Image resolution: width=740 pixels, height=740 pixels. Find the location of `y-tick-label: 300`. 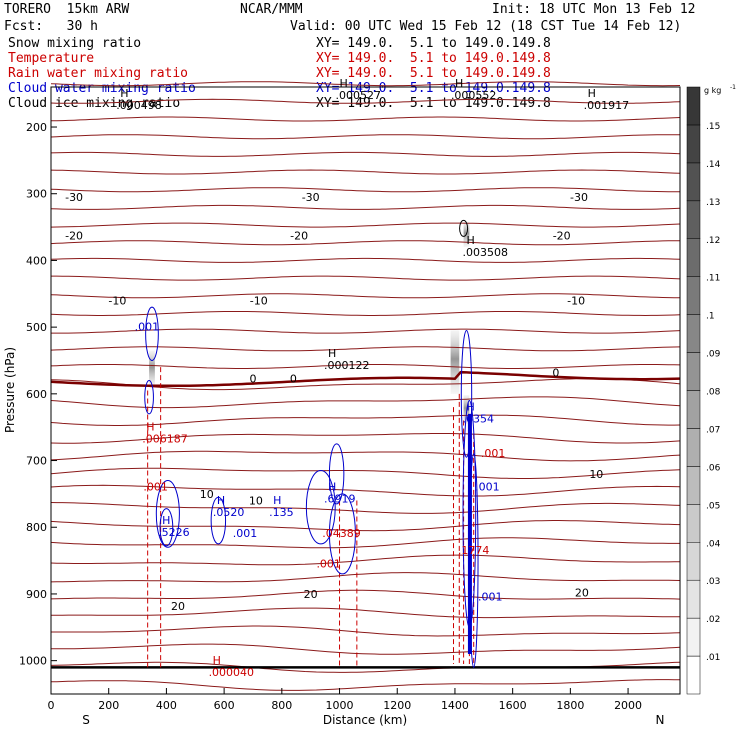

y-tick-label: 300 is located at coordinates (36, 194).